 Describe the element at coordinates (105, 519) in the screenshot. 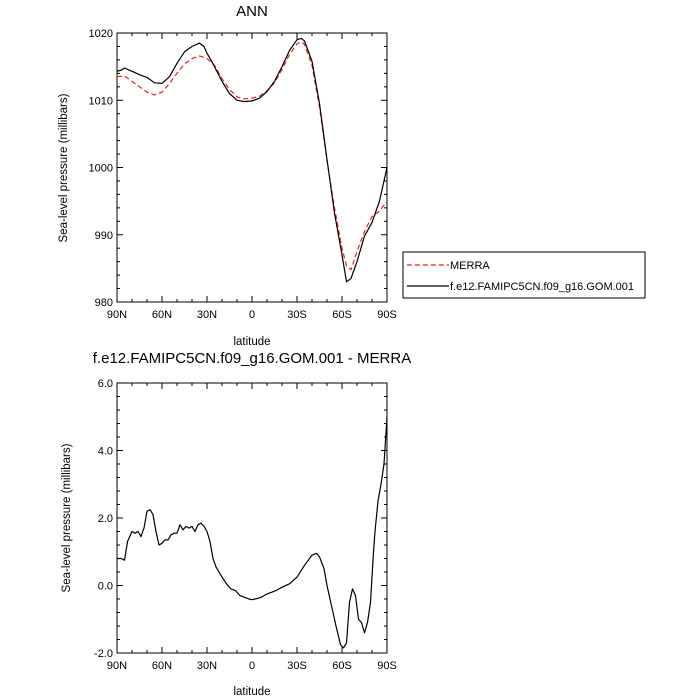

I see `bottom-y-tick-label: 2.0` at that location.